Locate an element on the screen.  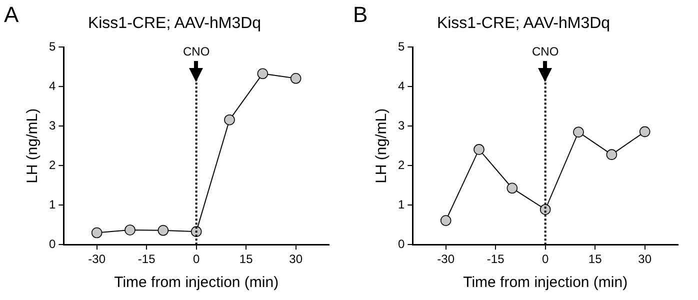
text: A is located at coordinates (11, 15).